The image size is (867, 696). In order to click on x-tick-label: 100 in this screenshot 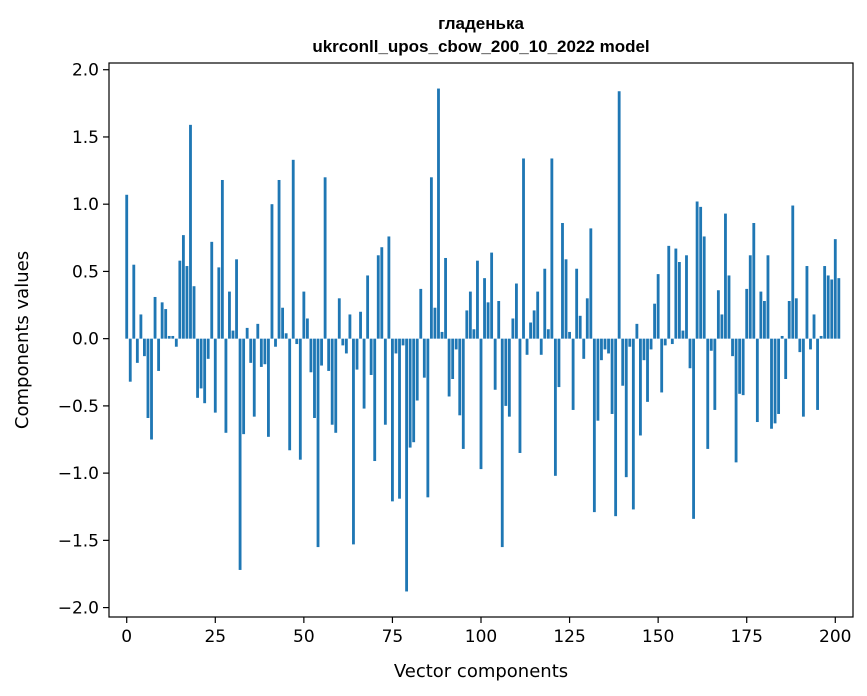, I will do `click(481, 637)`.